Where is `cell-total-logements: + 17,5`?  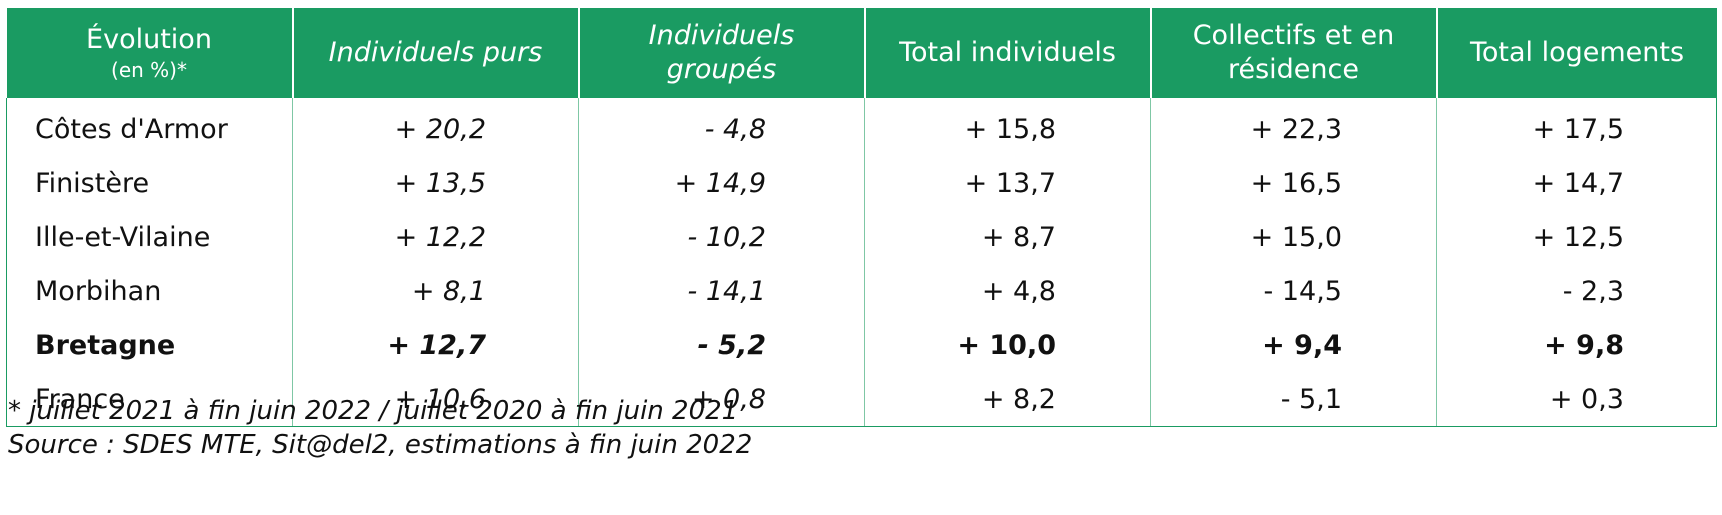
cell-total-logements: + 17,5 is located at coordinates (1576, 127).